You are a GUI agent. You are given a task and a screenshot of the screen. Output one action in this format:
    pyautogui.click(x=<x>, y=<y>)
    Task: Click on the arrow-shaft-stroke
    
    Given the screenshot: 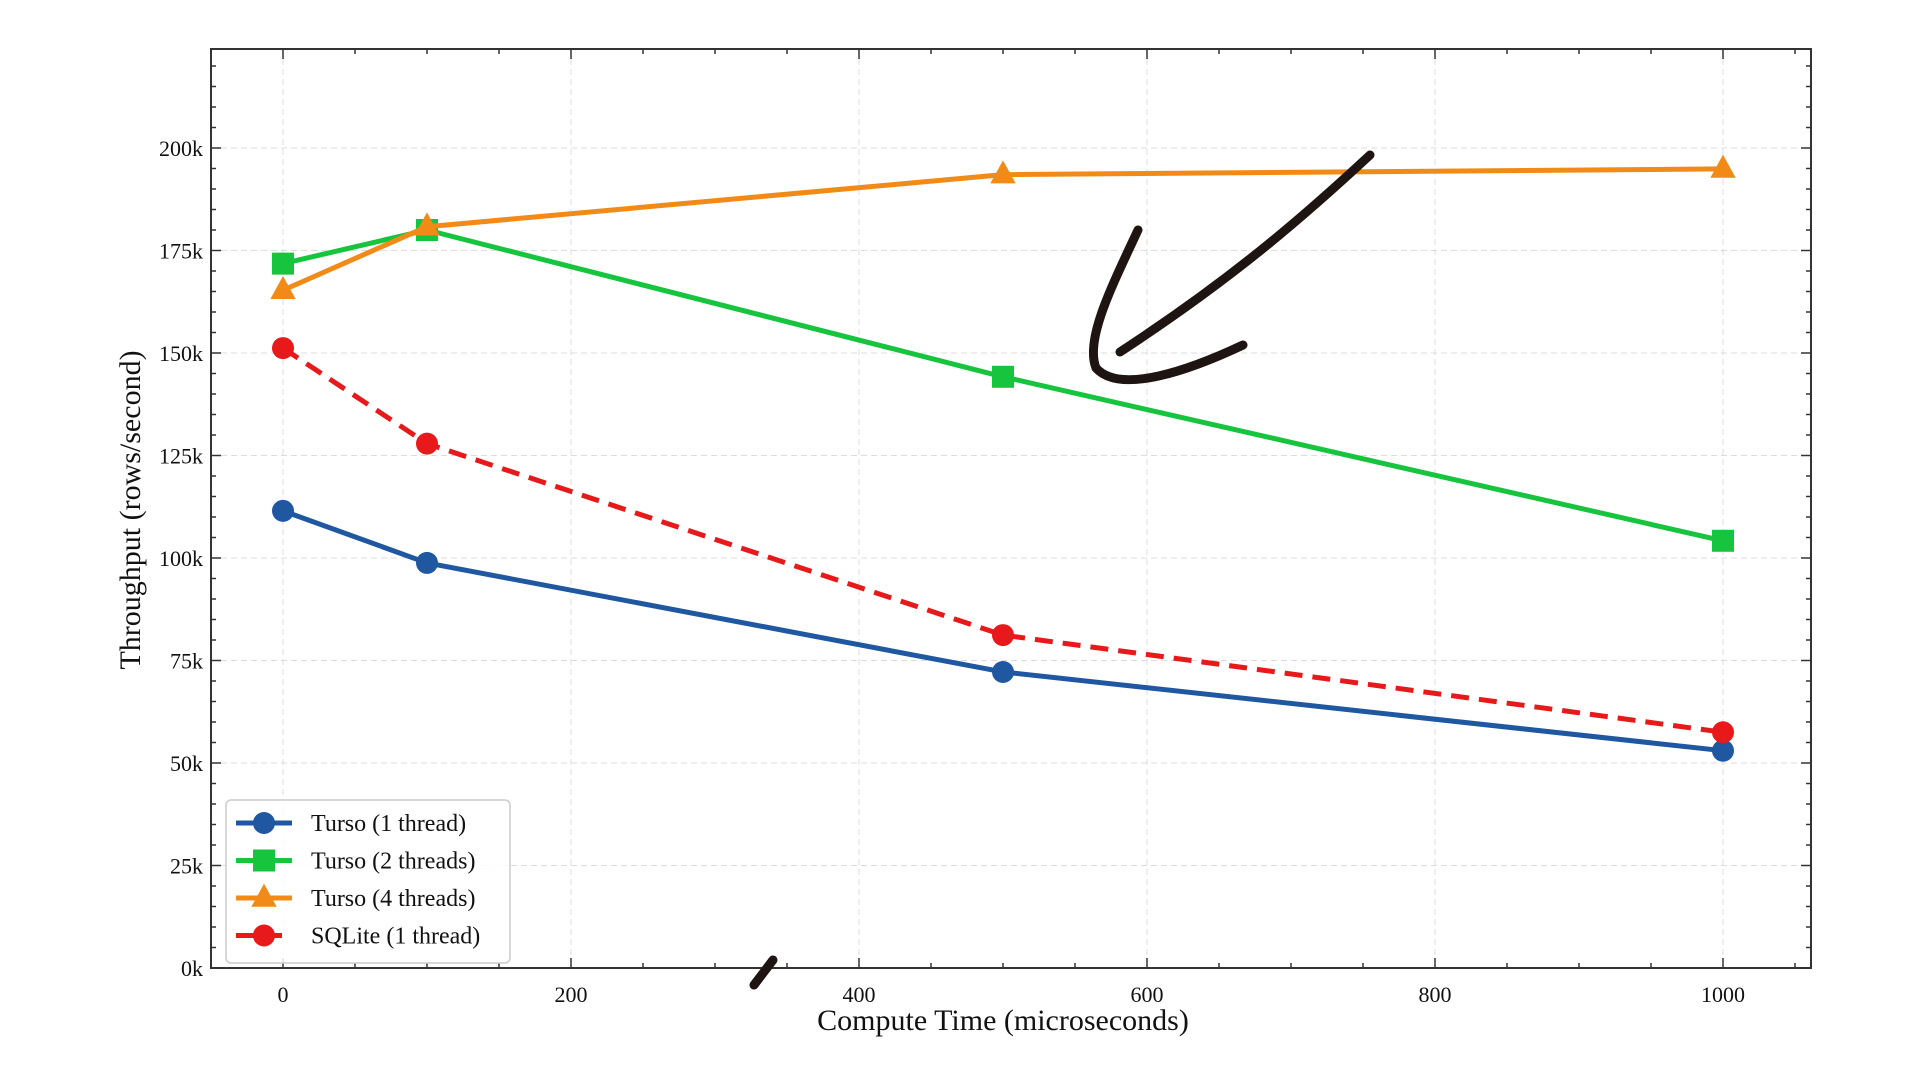 What is the action you would take?
    pyautogui.click(x=1245, y=253)
    